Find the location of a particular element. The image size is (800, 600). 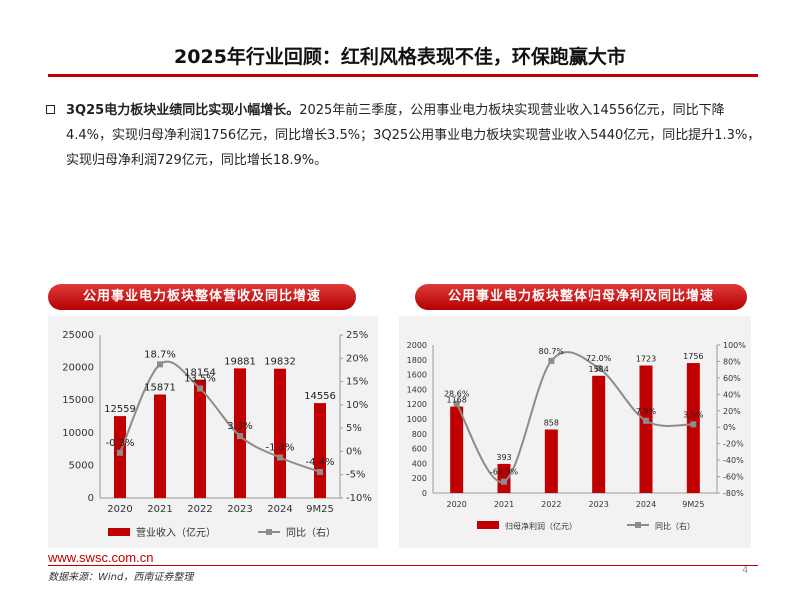

data-source: 数据来源：Wind，西南证券整理 is located at coordinates (121, 577).